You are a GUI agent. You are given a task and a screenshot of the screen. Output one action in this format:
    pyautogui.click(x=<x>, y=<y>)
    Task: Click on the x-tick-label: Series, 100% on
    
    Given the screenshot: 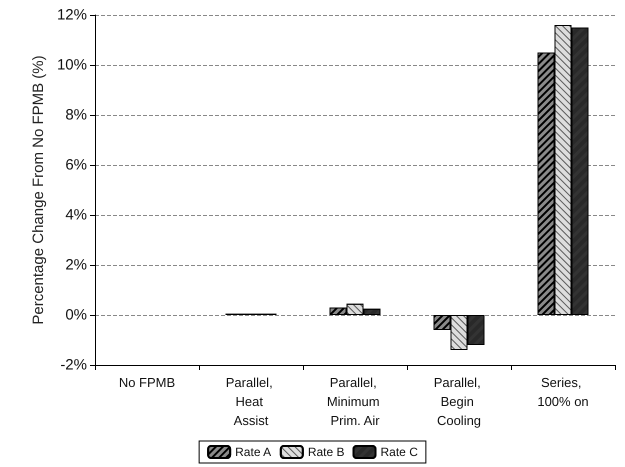 What is the action you would take?
    pyautogui.click(x=563, y=392)
    